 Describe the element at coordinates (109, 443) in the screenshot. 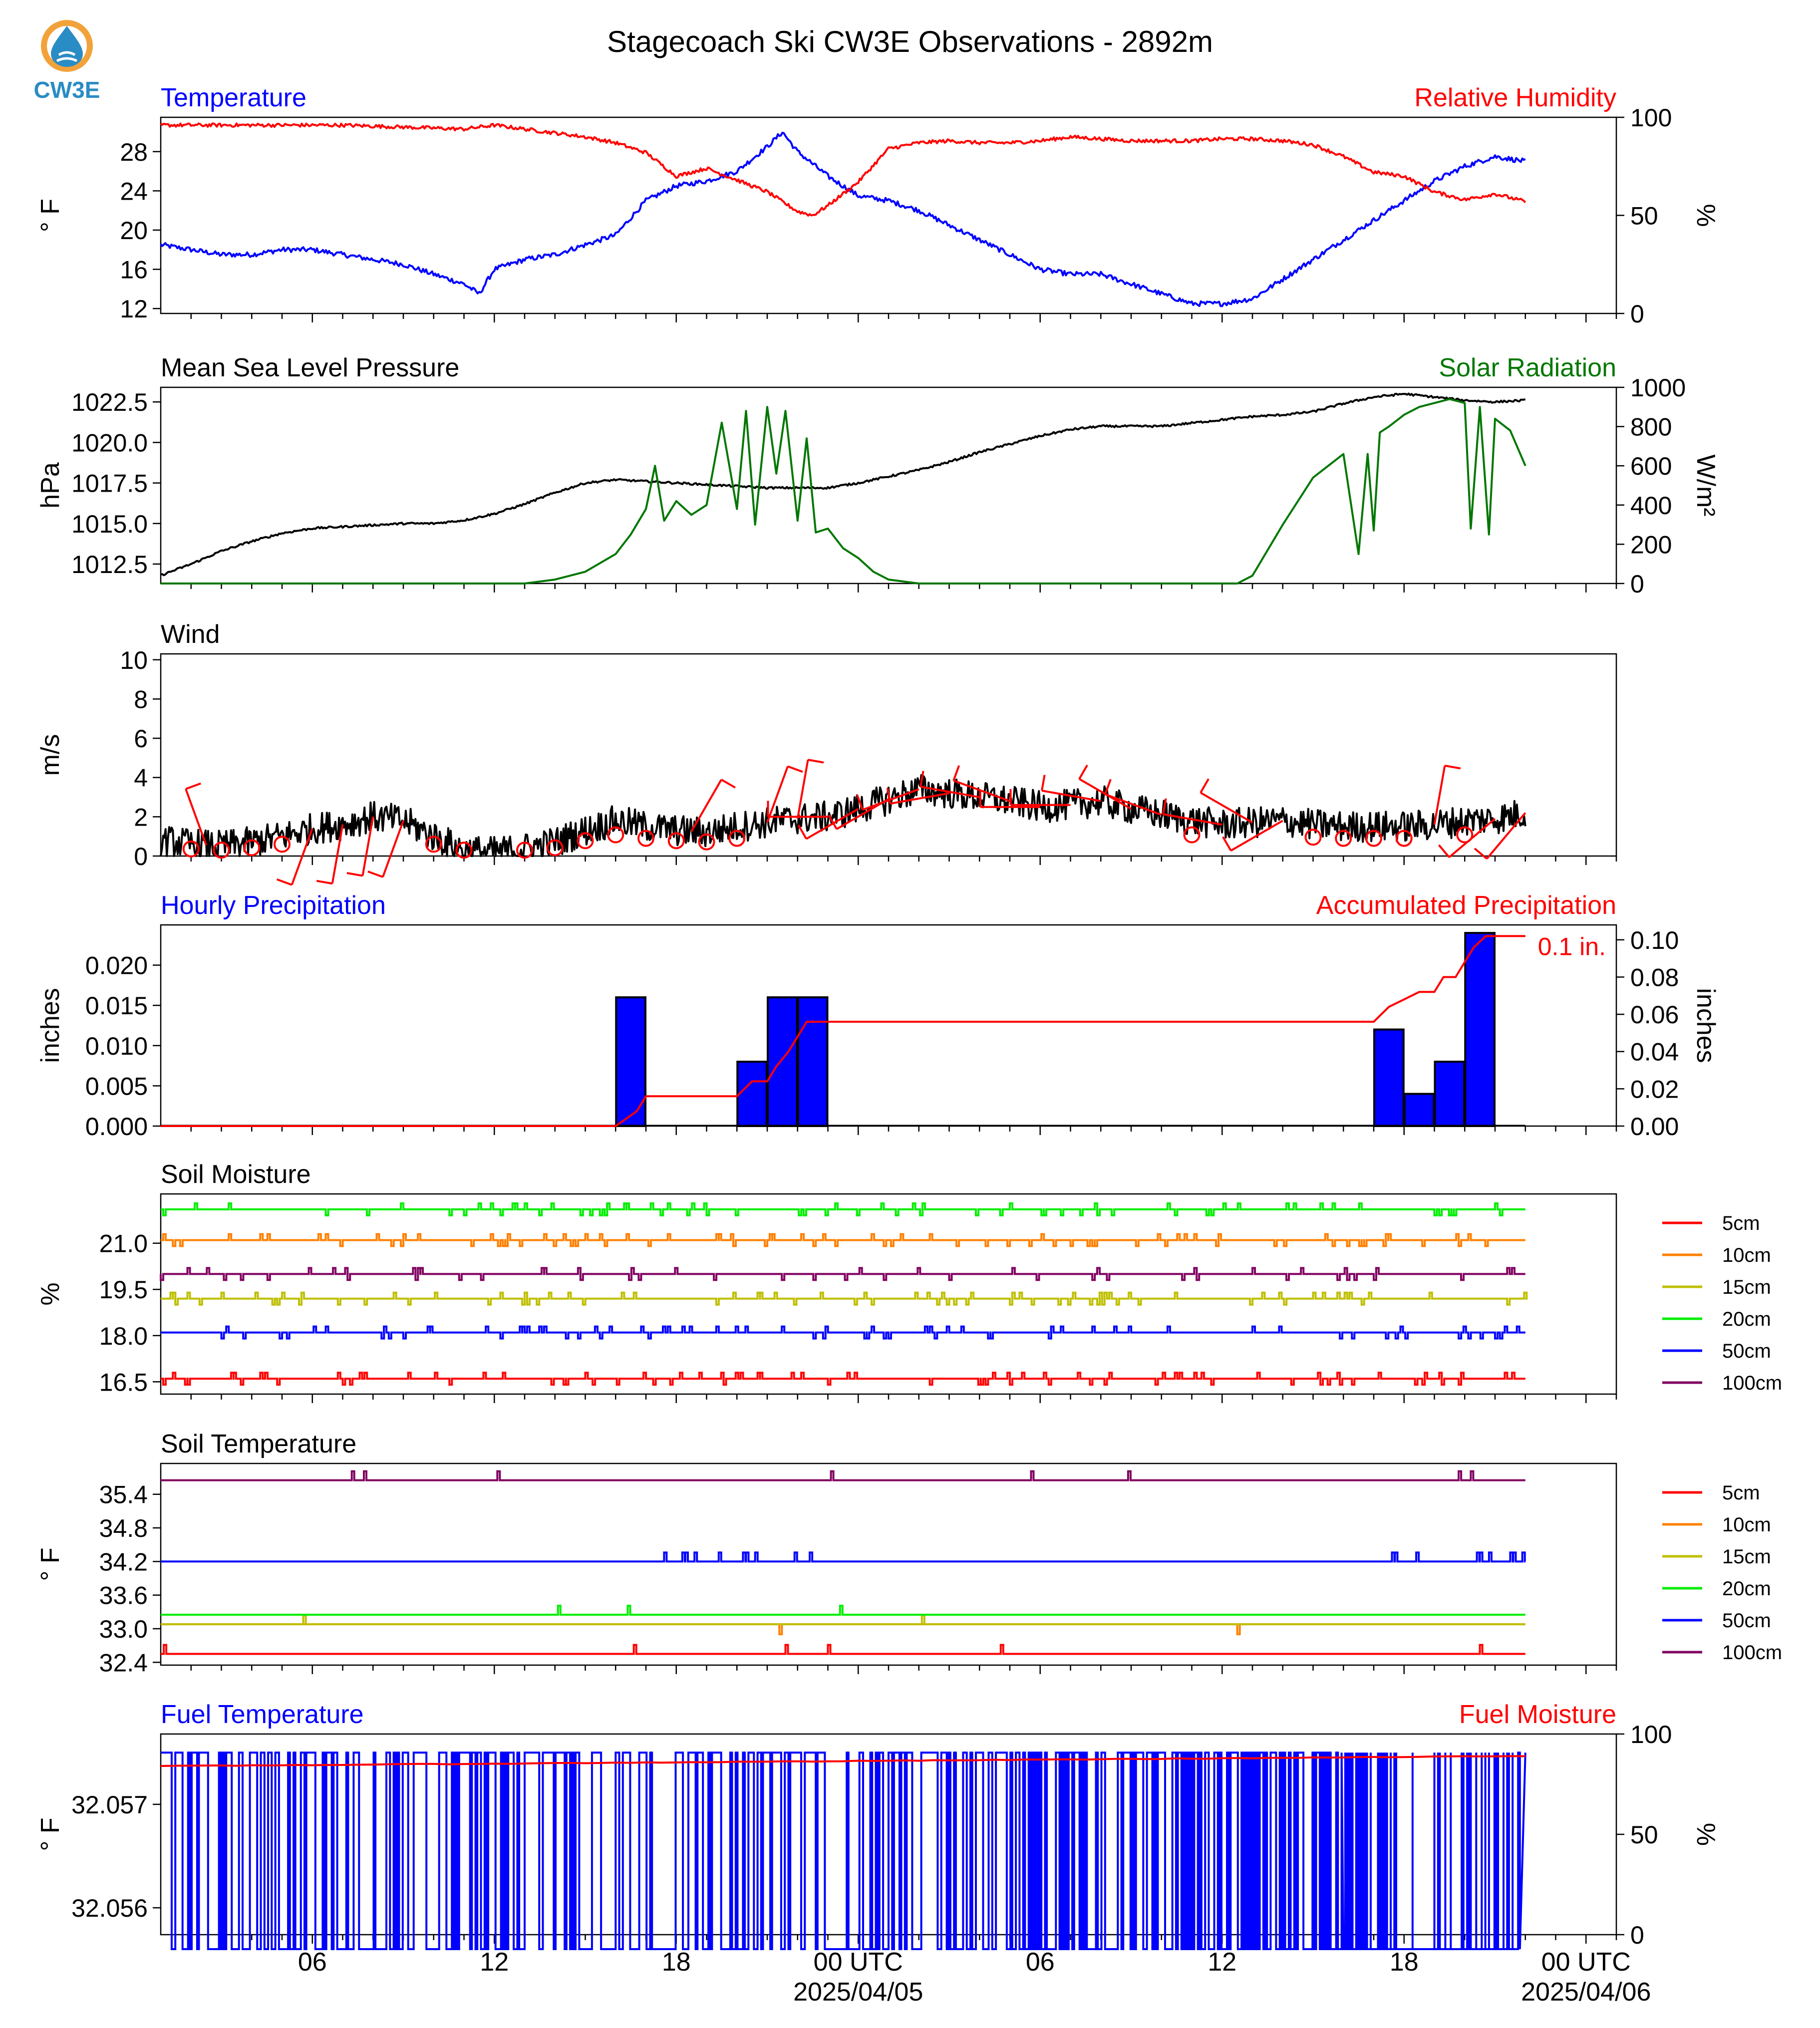

I see `y-tick-label: 1020.0` at that location.